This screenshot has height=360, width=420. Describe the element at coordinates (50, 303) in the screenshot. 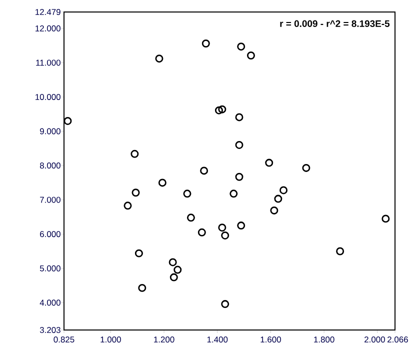

I see `y-tick-label: 4.000` at that location.